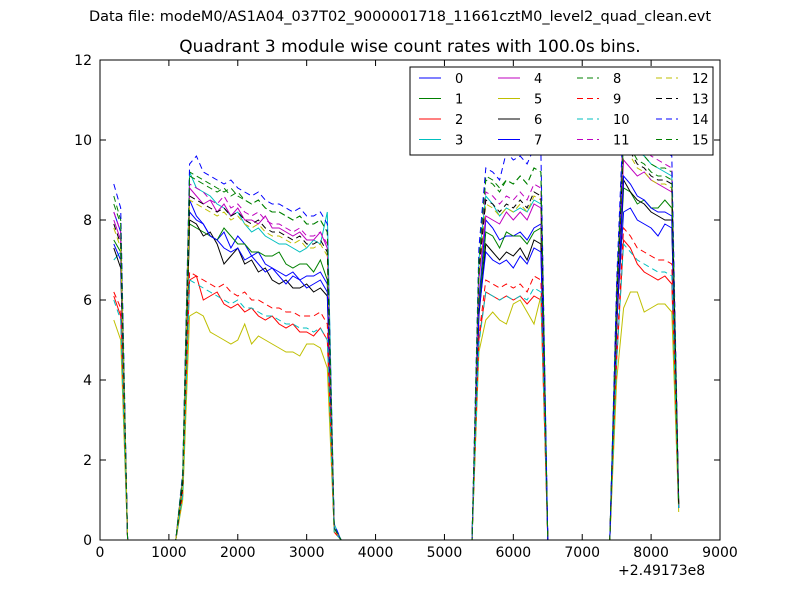  What do you see at coordinates (700, 141) in the screenshot?
I see `legend-label-15: 15` at bounding box center [700, 141].